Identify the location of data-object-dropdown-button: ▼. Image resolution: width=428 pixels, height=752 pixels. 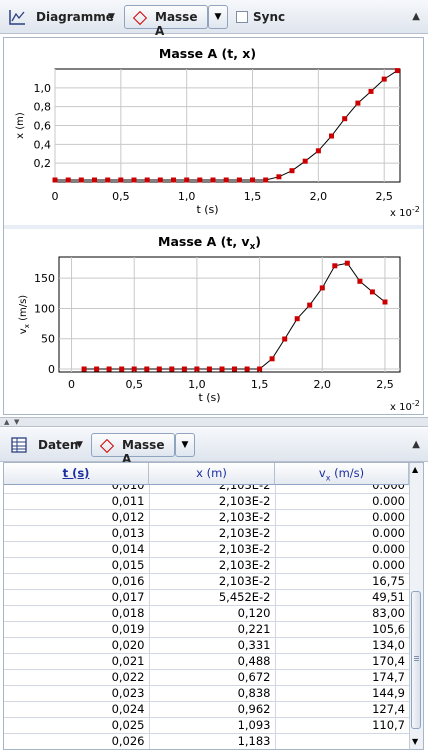
(185, 445).